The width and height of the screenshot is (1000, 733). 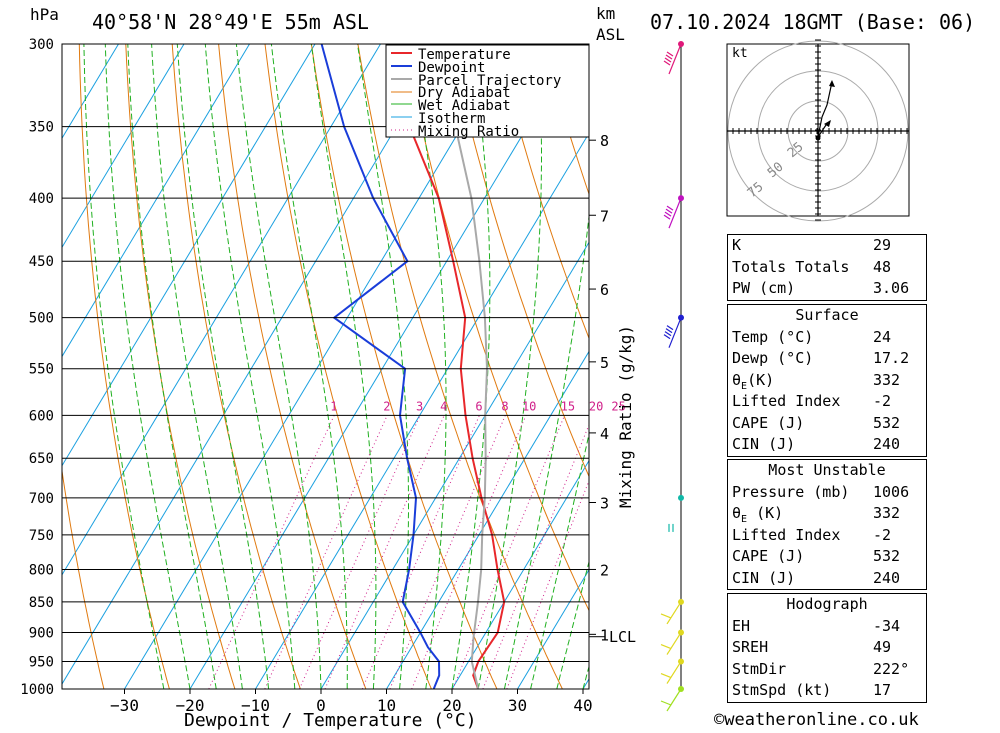 I want to click on surface-cin-value: 240, so click(x=887, y=444).